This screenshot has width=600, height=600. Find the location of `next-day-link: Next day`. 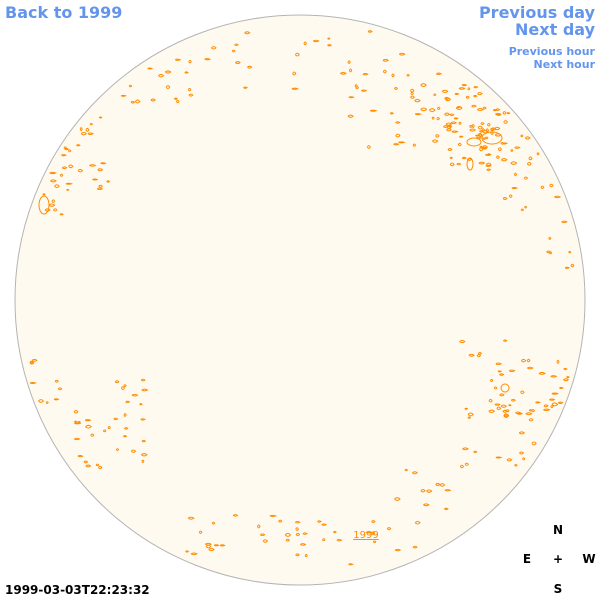

next-day-link: Next day is located at coordinates (555, 29).